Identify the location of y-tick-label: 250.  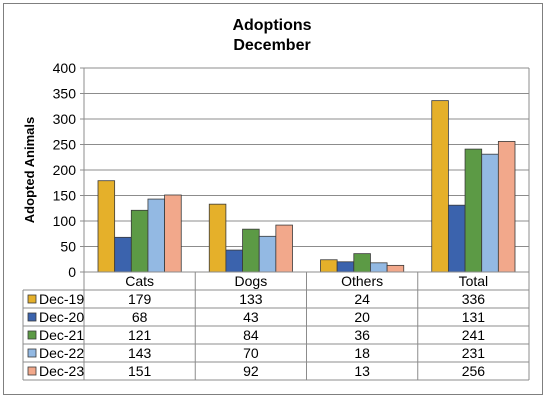
(65, 145).